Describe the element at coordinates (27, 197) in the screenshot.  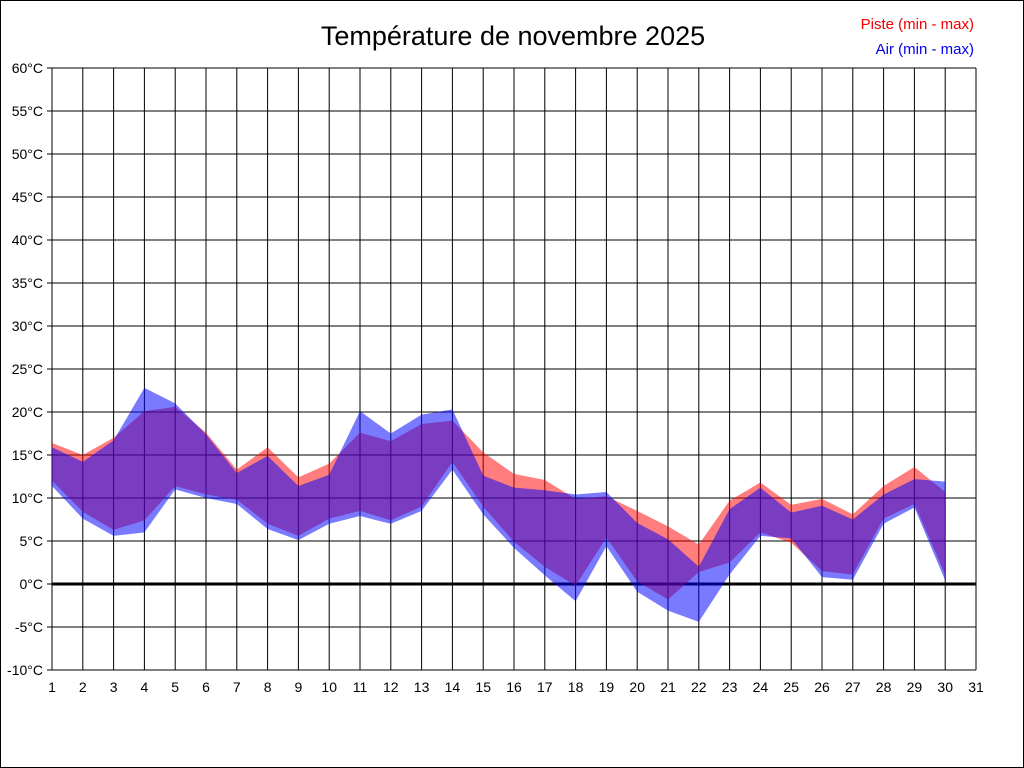
I see `y-tick-label: 45°C` at that location.